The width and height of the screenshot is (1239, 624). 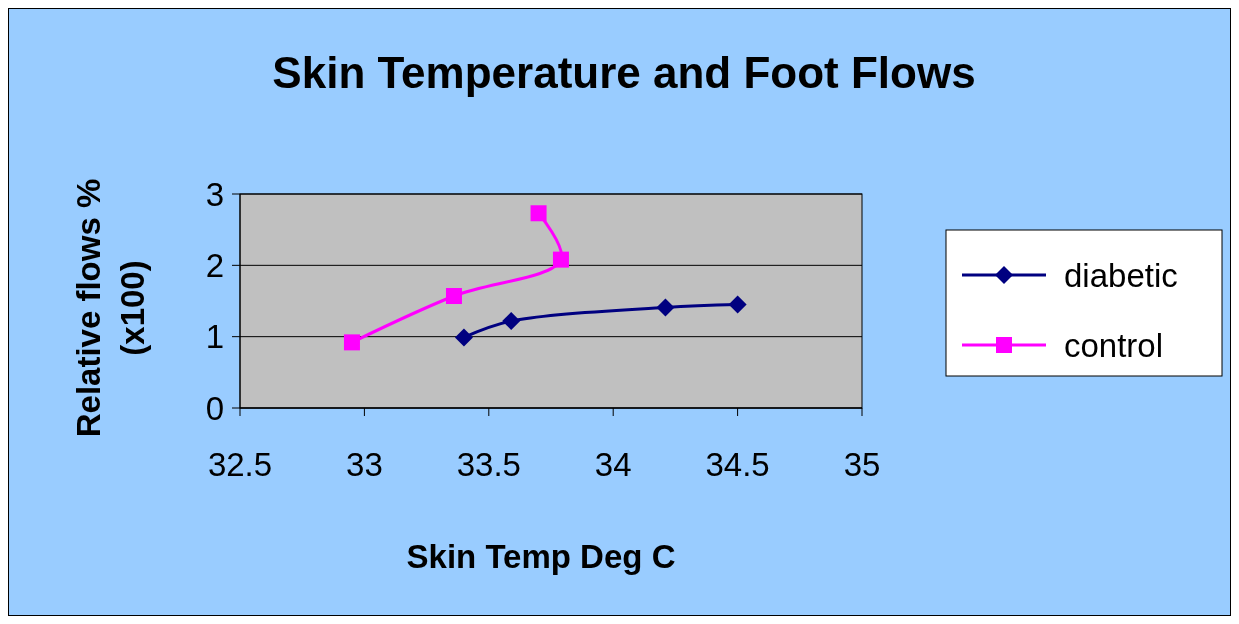 I want to click on x-tick-label: 33.5, so click(x=488, y=464).